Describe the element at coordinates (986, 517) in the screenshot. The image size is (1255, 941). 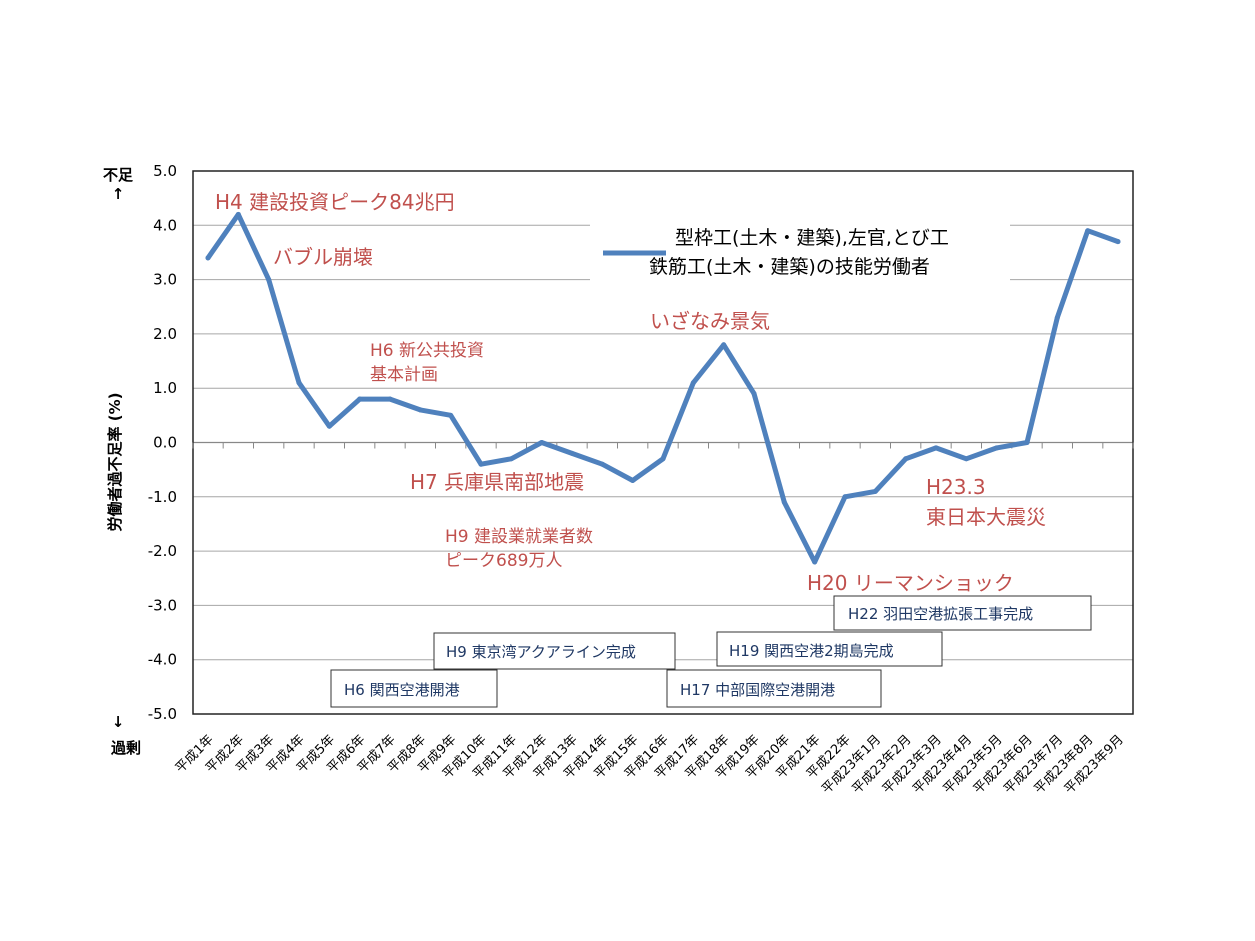
I see `annotation-great-east-japan-earthquake: 東日本大震災` at that location.